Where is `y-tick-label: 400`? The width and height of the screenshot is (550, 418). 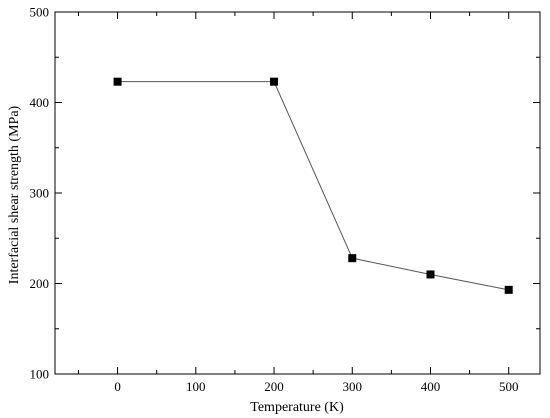
y-tick-label: 400 is located at coordinates (40, 102).